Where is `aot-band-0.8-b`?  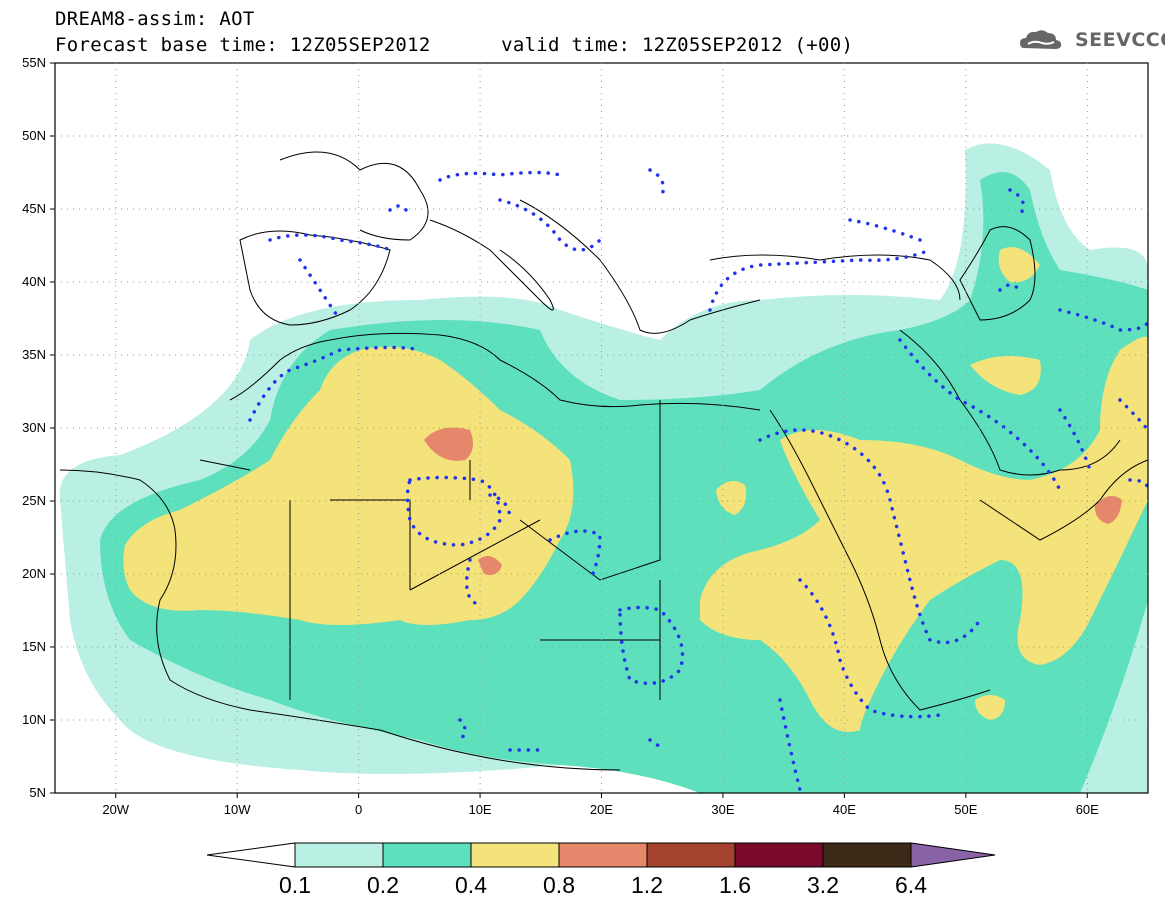 aot-band-0.8-b is located at coordinates (490, 565).